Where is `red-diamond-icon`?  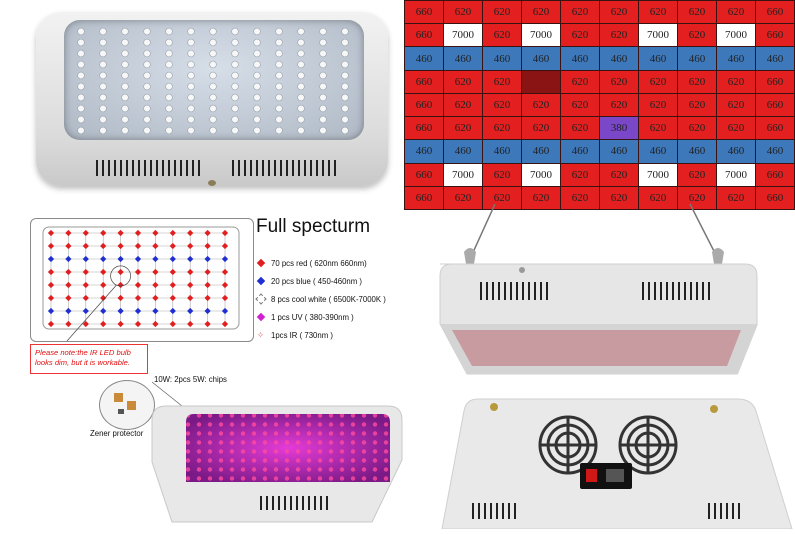 red-diamond-icon is located at coordinates (260, 263).